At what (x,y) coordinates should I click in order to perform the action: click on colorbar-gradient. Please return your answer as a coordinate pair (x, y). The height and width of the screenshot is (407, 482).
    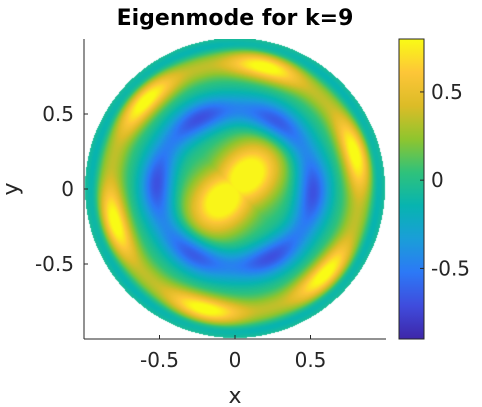
    Looking at the image, I should click on (411, 189).